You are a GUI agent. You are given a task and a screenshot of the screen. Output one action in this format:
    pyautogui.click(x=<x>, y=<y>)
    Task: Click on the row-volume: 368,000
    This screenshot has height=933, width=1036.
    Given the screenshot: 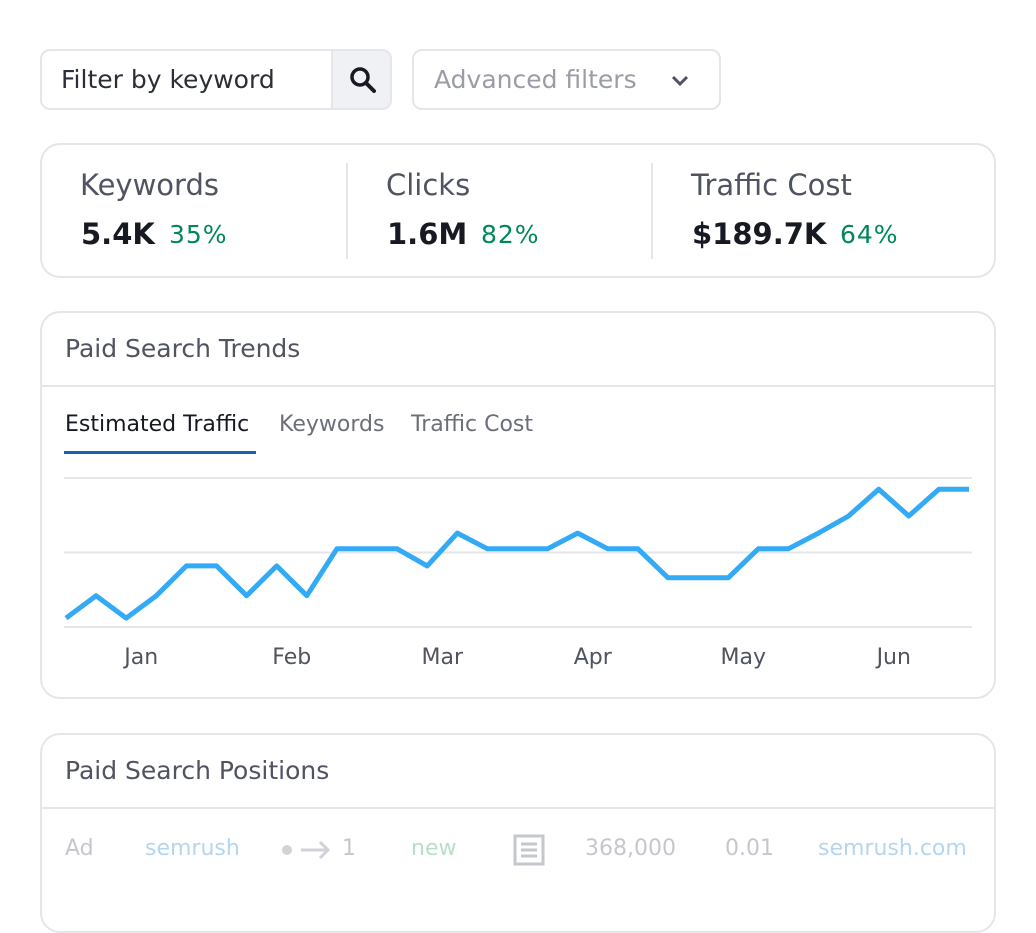 What is the action you would take?
    pyautogui.click(x=630, y=848)
    